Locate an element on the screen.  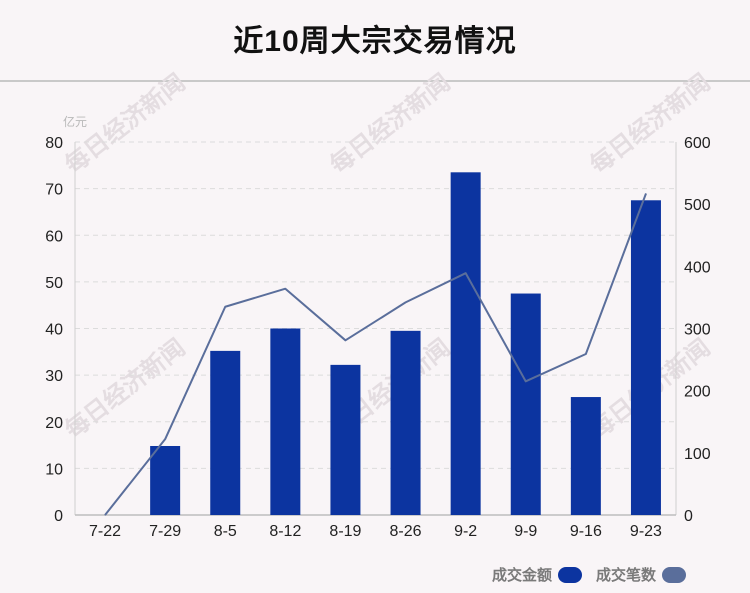
legend-label-amount: 成交金额 is located at coordinates (521, 575).